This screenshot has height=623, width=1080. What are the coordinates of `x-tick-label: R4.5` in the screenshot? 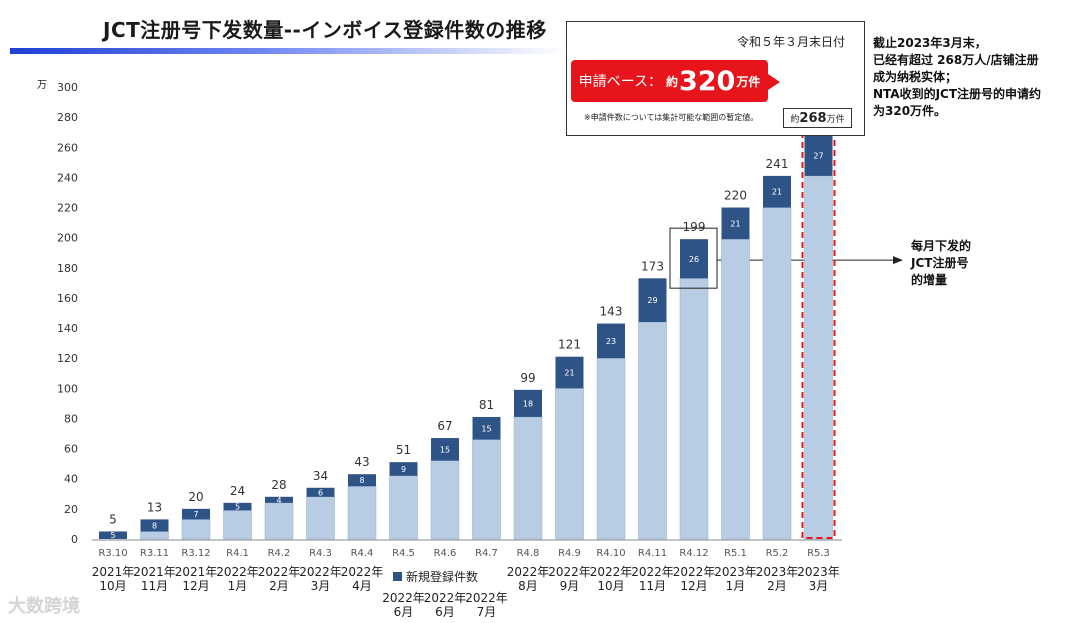 It's located at (403, 553).